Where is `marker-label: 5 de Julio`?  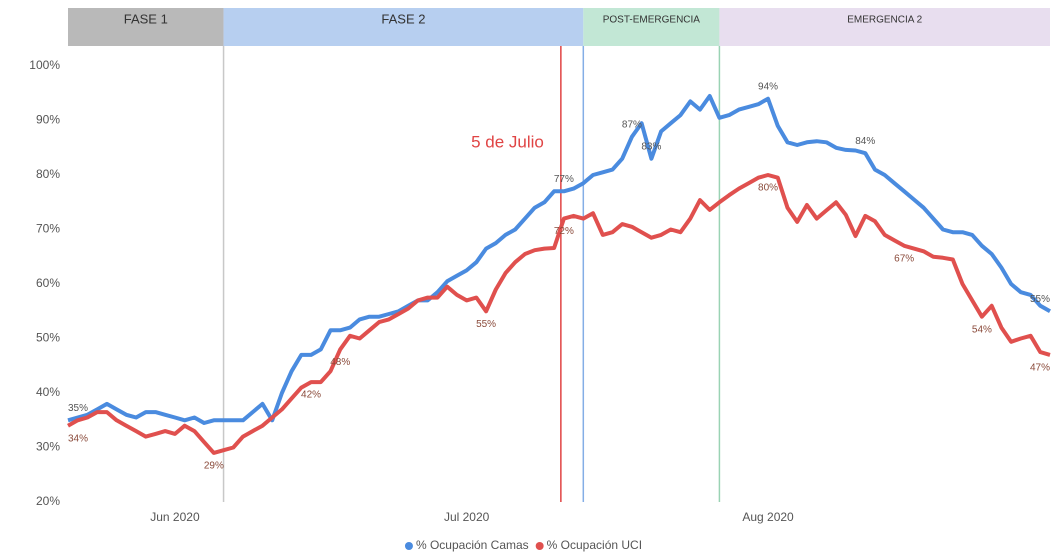
marker-label: 5 de Julio is located at coordinates (507, 141).